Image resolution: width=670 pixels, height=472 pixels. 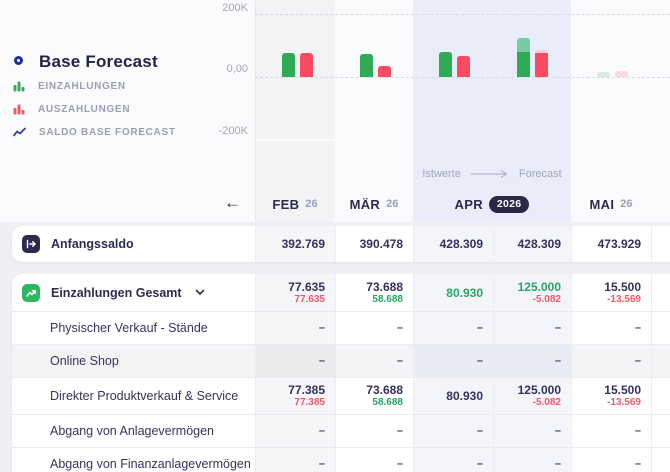 I want to click on cell-sub-value: -5.082, so click(x=546, y=299).